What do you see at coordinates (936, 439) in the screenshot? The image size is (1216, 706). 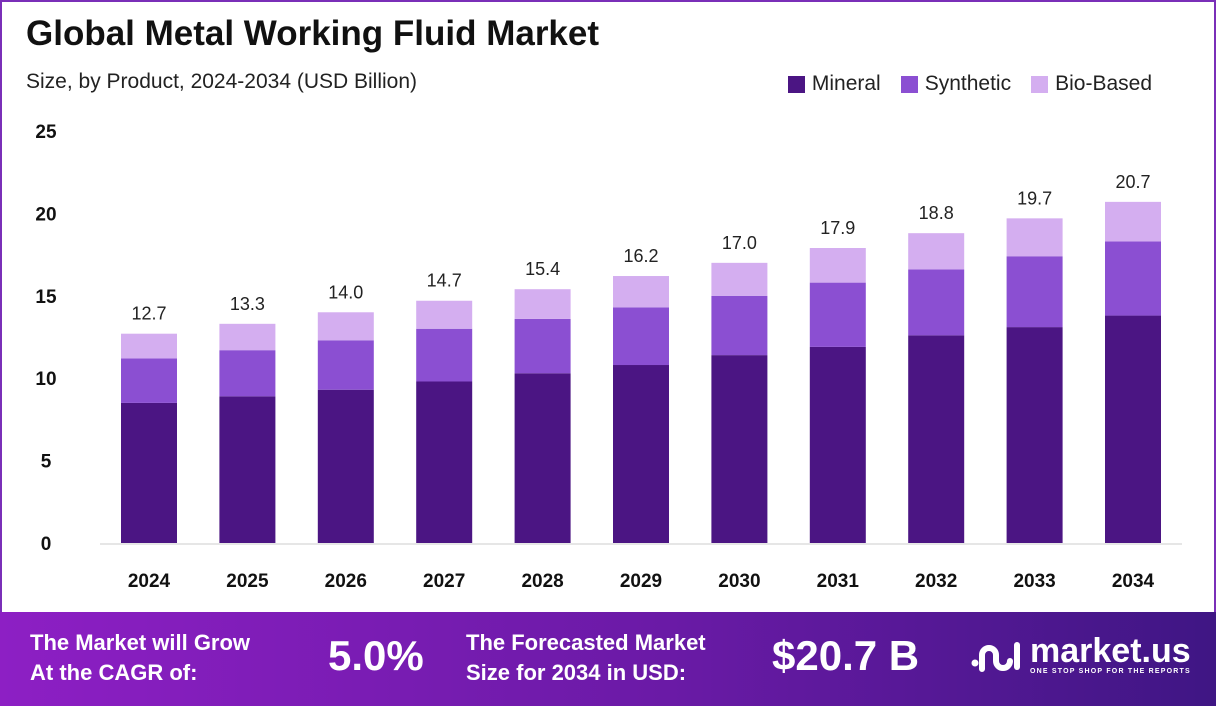 I see `bar-mineral-2032` at bounding box center [936, 439].